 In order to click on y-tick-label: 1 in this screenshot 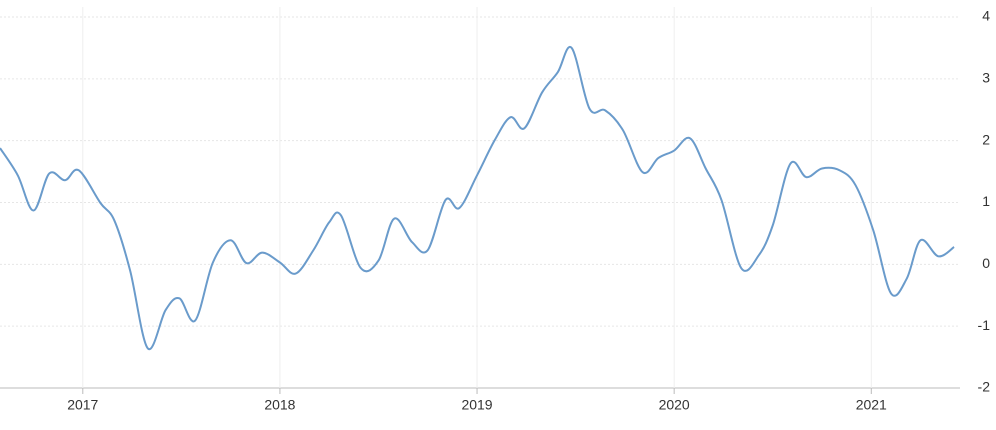, I will do `click(986, 201)`.